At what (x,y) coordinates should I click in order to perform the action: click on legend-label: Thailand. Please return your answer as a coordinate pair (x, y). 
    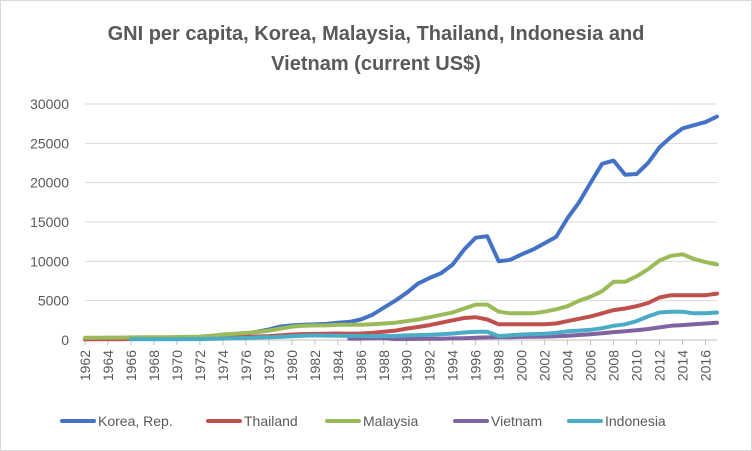
    Looking at the image, I should click on (271, 421).